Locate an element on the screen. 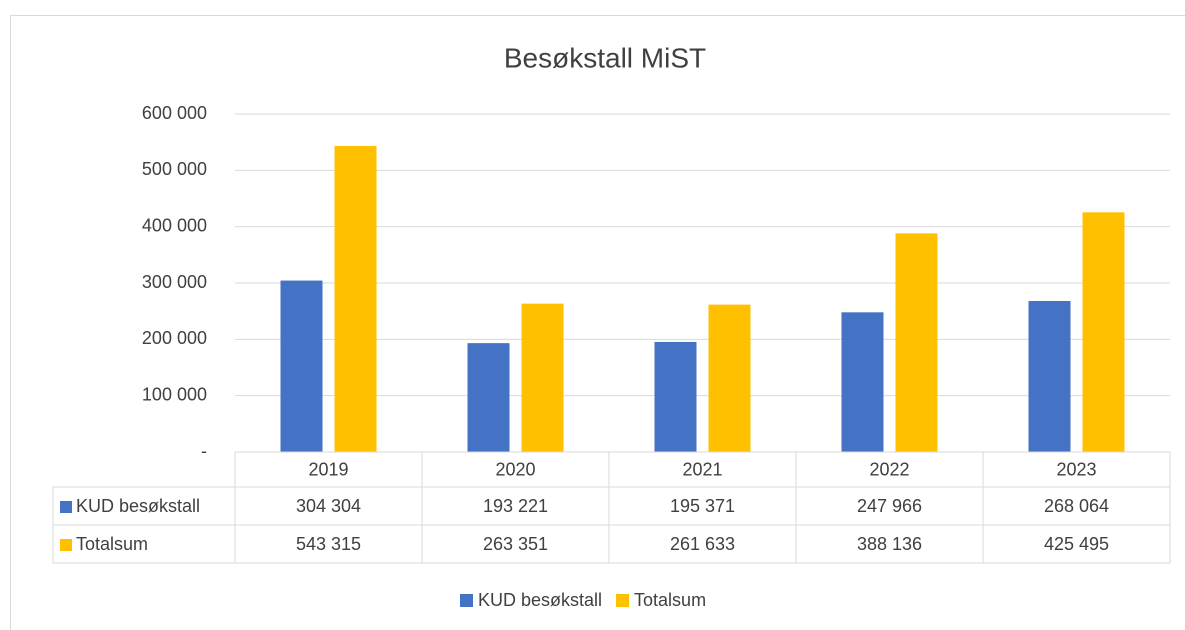  table-row-label: Totalsum is located at coordinates (112, 544).